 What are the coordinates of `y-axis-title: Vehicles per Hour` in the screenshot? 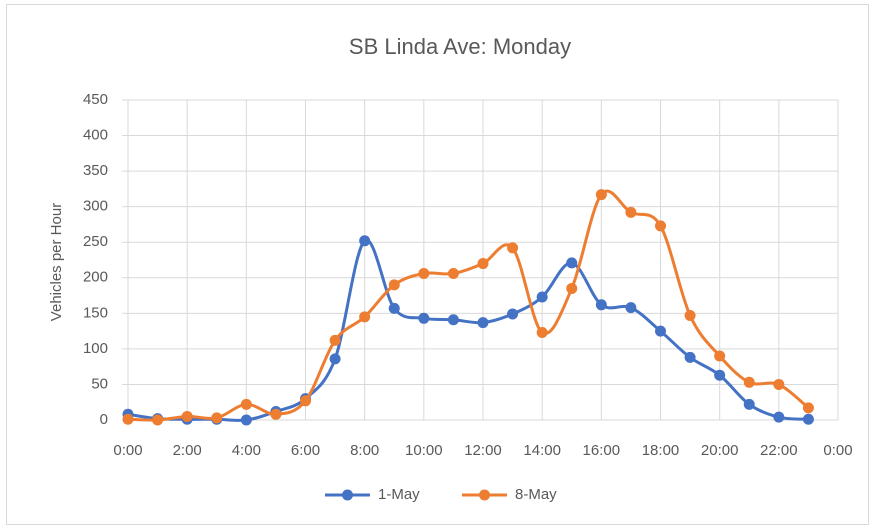 It's located at (56, 262).